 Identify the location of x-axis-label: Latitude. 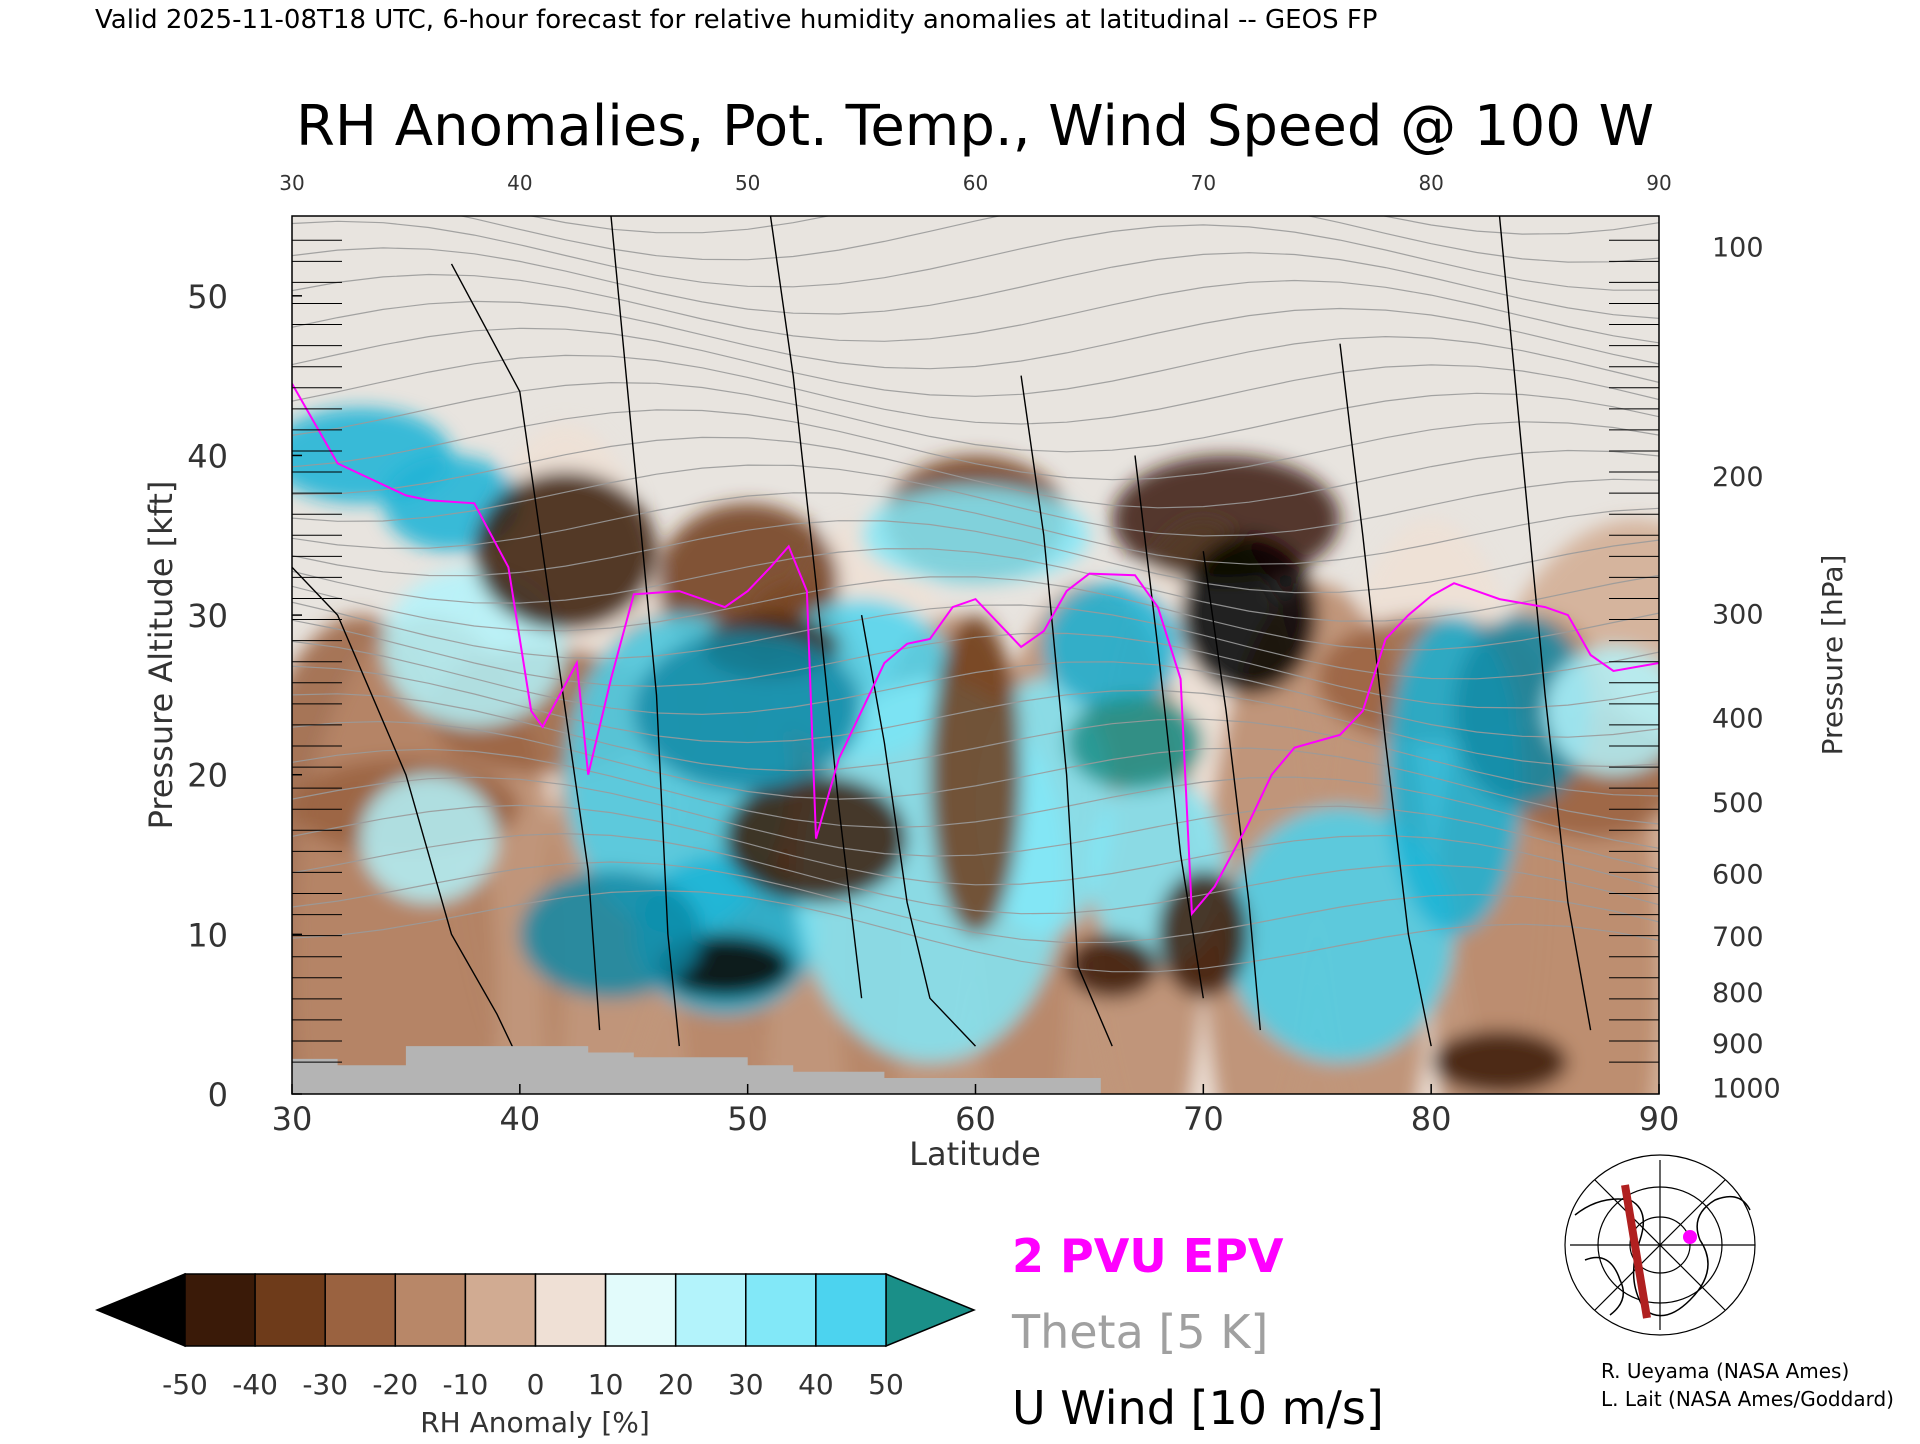
(975, 1154).